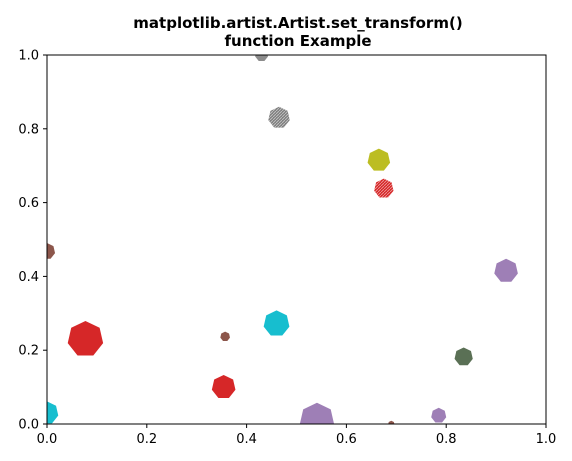 The height and width of the screenshot is (461, 572). I want to click on x-axis: 0.0 0.2 0.4 0.6 0.8 1.0, so click(297, 435).